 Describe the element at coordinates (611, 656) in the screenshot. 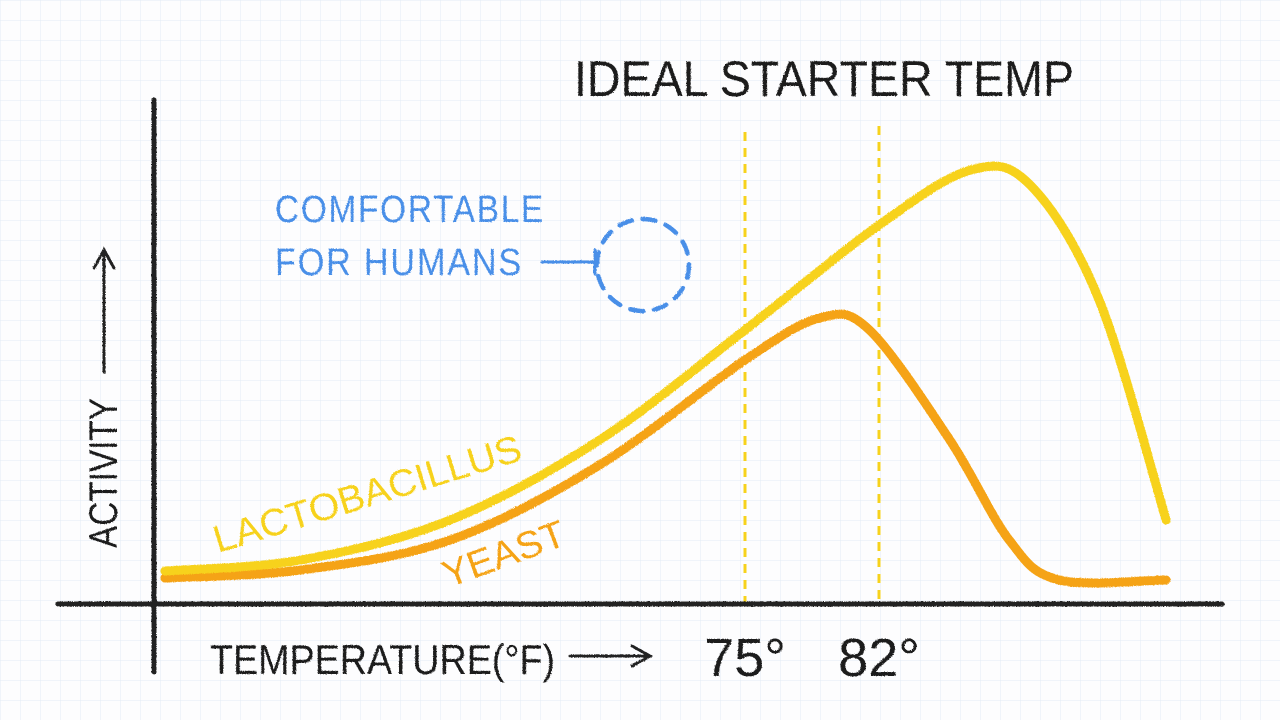

I see `x-axis-arrow-icon` at that location.